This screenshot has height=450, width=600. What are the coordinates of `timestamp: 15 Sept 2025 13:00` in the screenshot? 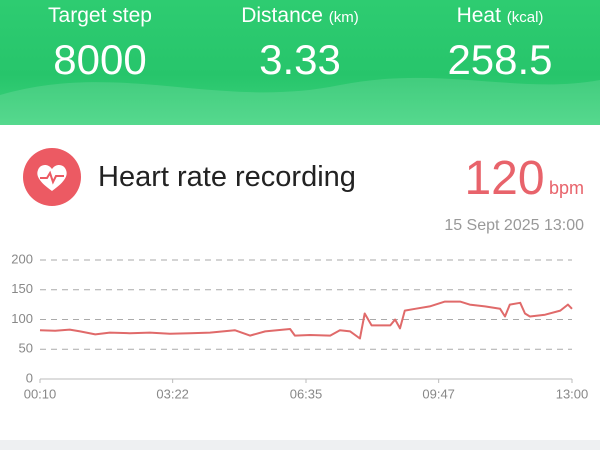 It's located at (514, 225).